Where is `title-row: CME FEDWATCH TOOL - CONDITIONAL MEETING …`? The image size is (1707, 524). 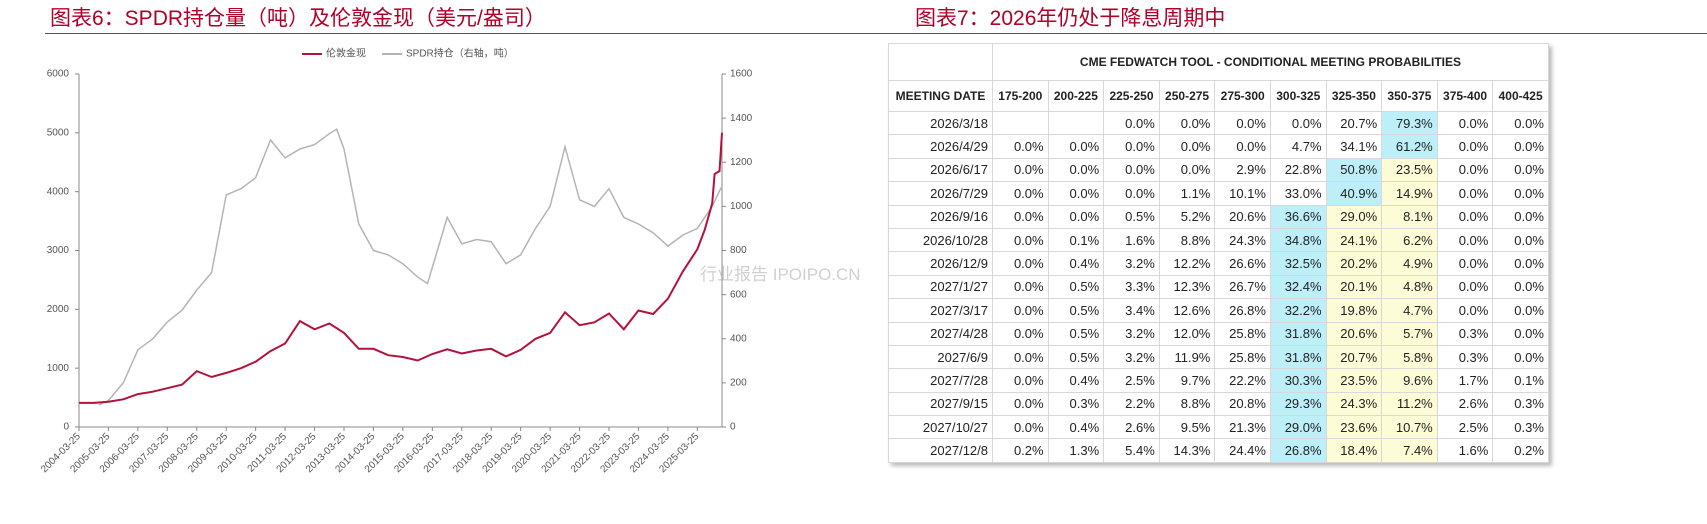
title-row: CME FEDWATCH TOOL - CONDITIONAL MEETING … is located at coordinates (1218, 62).